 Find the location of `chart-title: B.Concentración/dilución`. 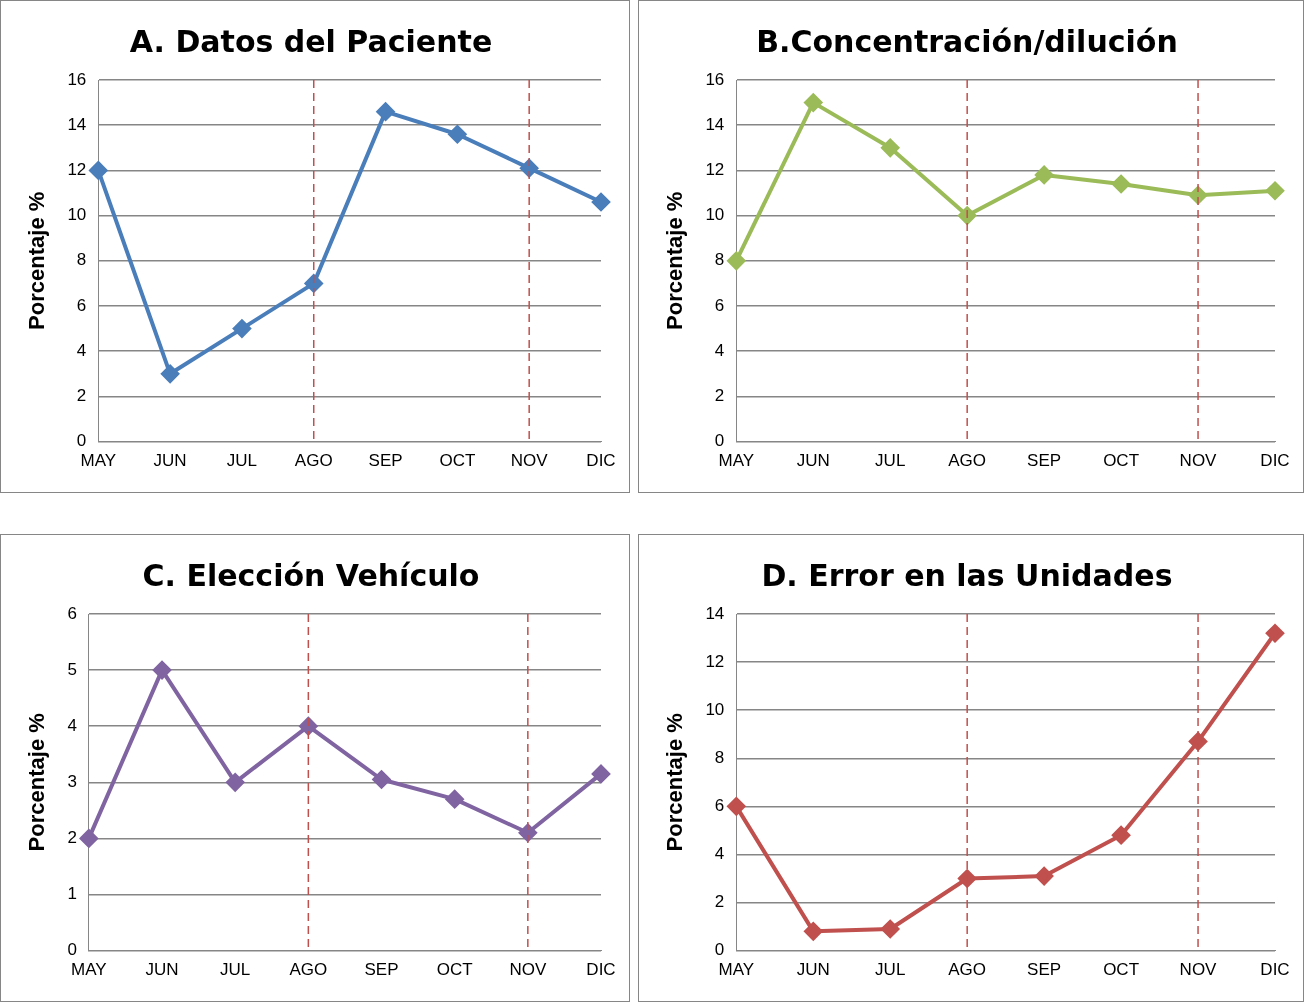

chart-title: B.Concentración/dilución is located at coordinates (967, 41).